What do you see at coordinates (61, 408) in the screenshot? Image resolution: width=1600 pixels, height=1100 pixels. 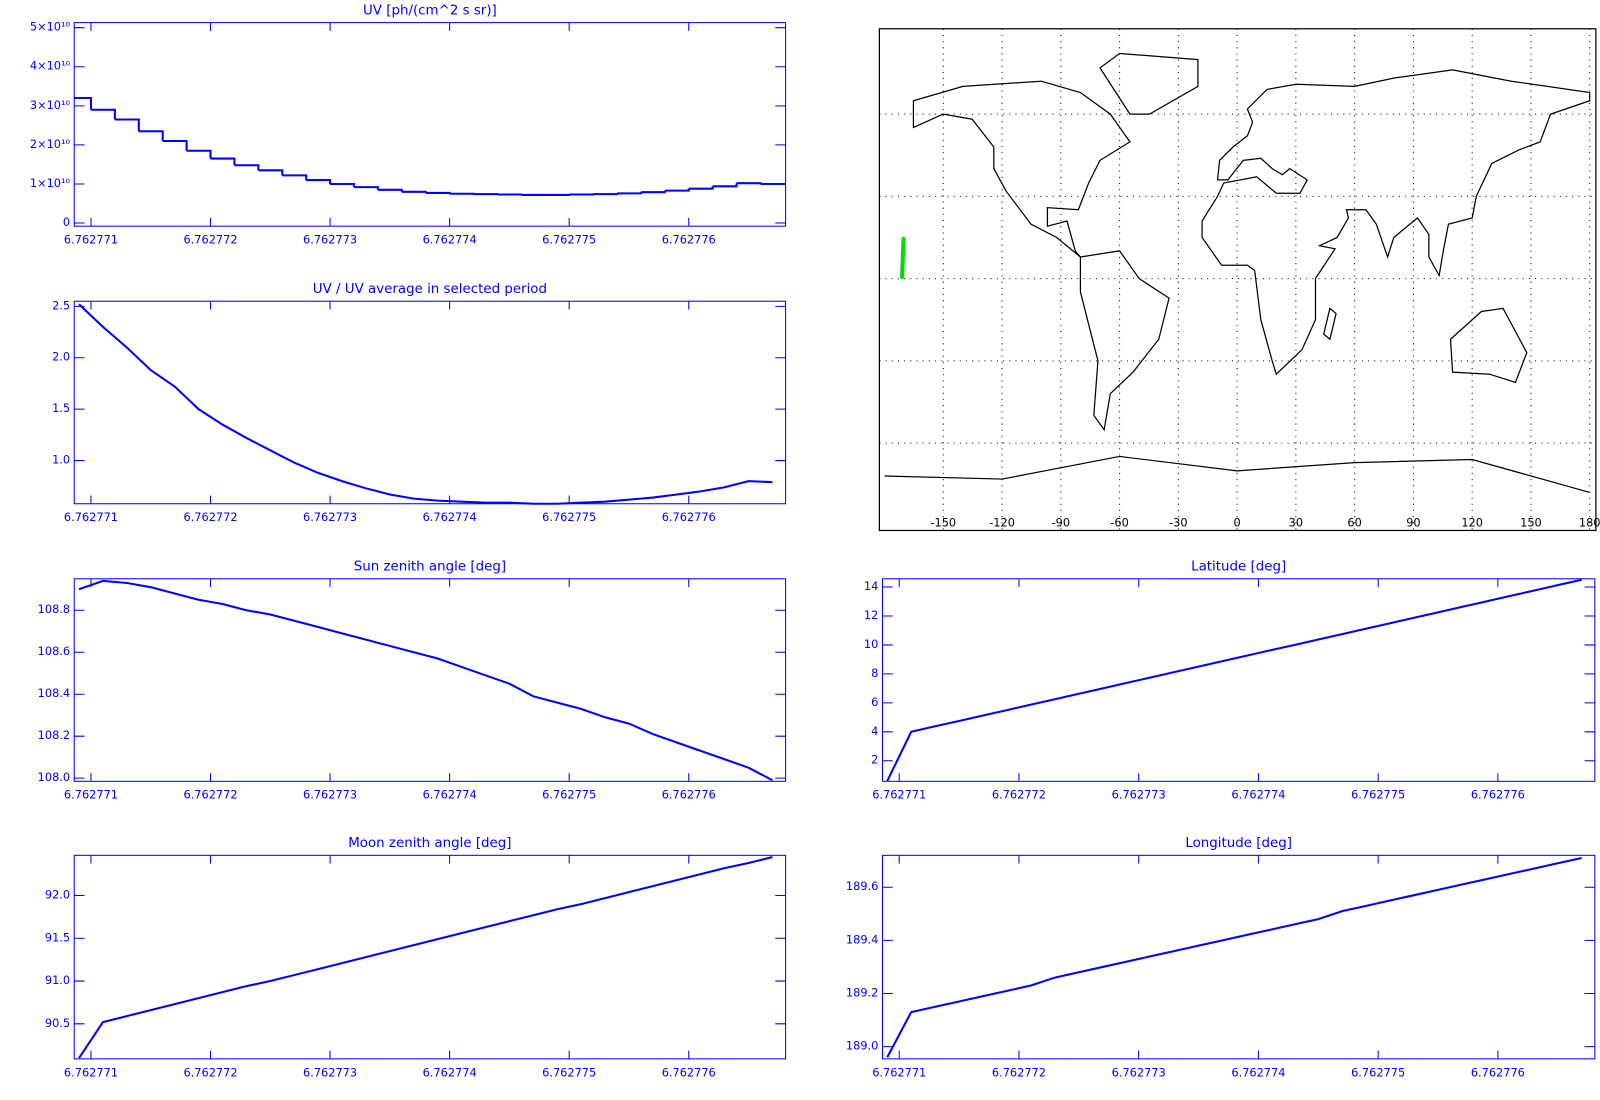 I see `y-tick-label: 1.5` at bounding box center [61, 408].